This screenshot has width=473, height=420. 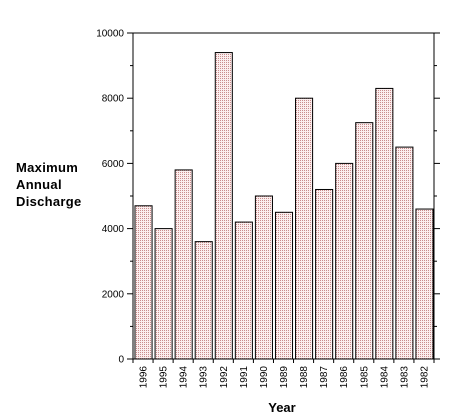 What do you see at coordinates (424, 284) in the screenshot?
I see `bar-1982` at bounding box center [424, 284].